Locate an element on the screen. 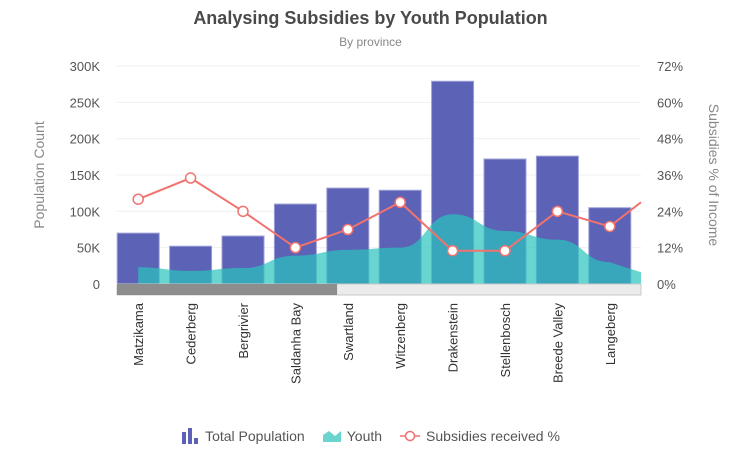 Image resolution: width=741 pixels, height=456 pixels. subsidies-point-witzenberg is located at coordinates (400, 202).